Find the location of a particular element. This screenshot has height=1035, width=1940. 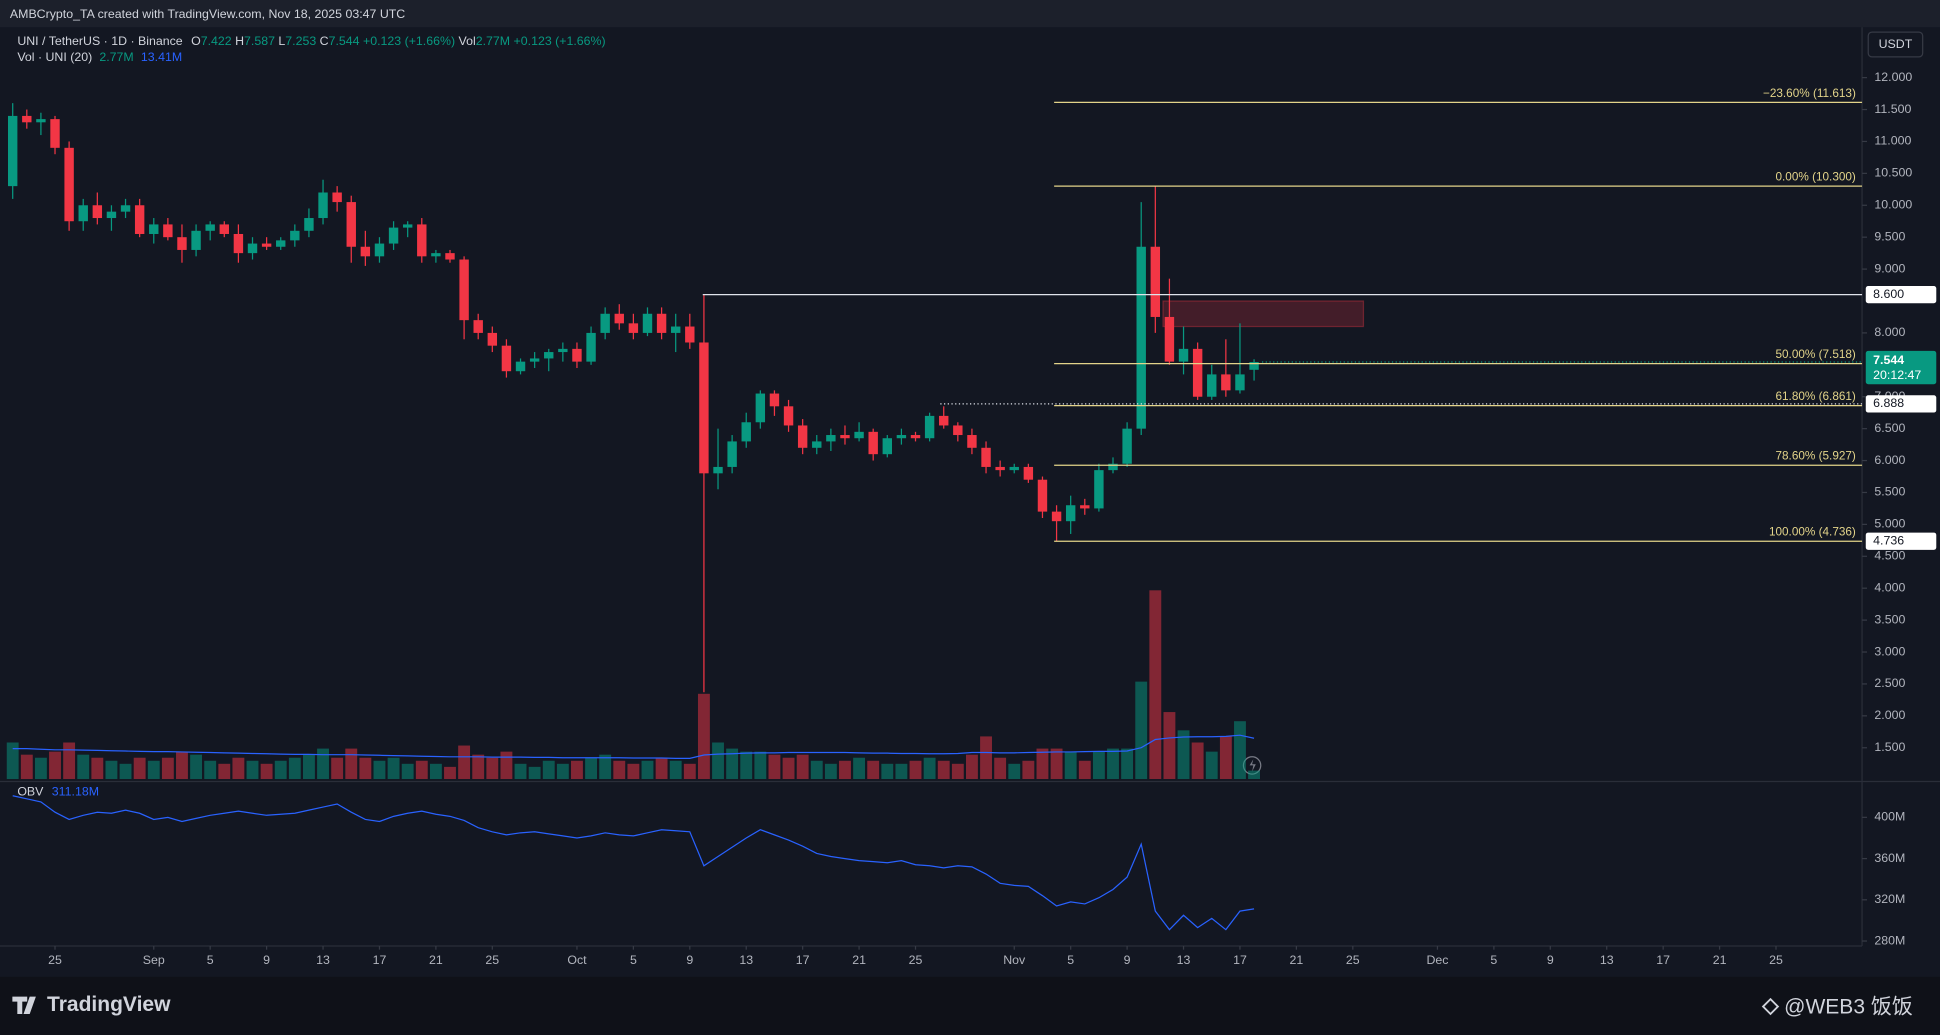

y-tick-label: 11.000 is located at coordinates (1892, 141).